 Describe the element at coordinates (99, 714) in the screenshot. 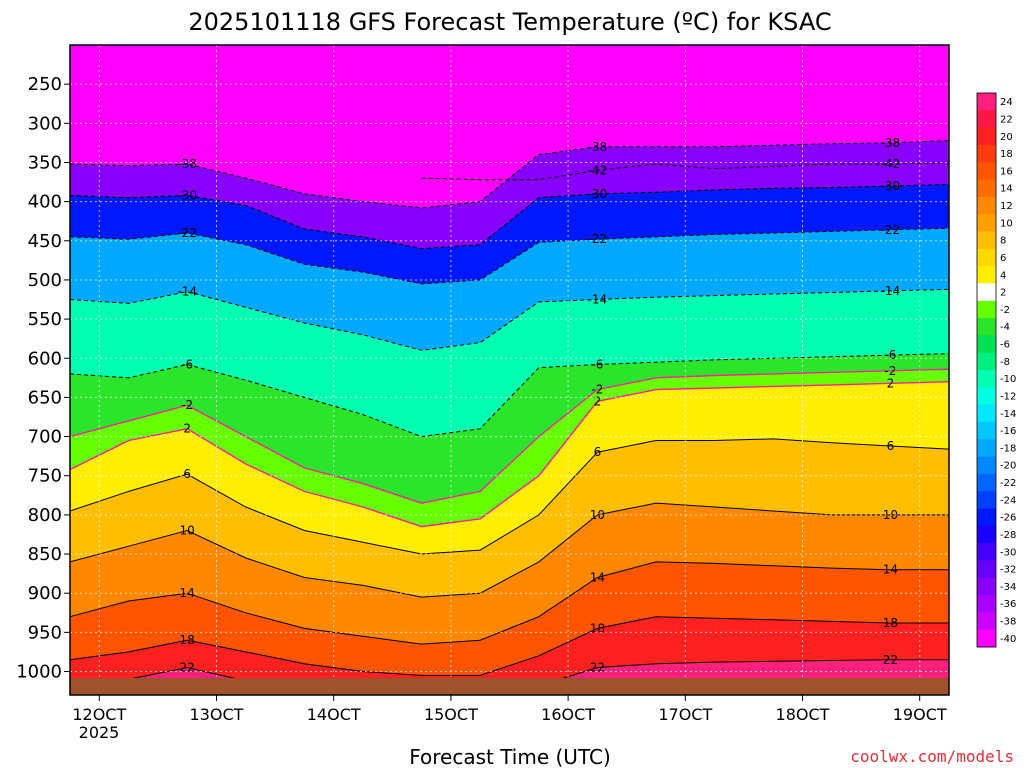

I see `x-tick-label: 12OCT` at that location.